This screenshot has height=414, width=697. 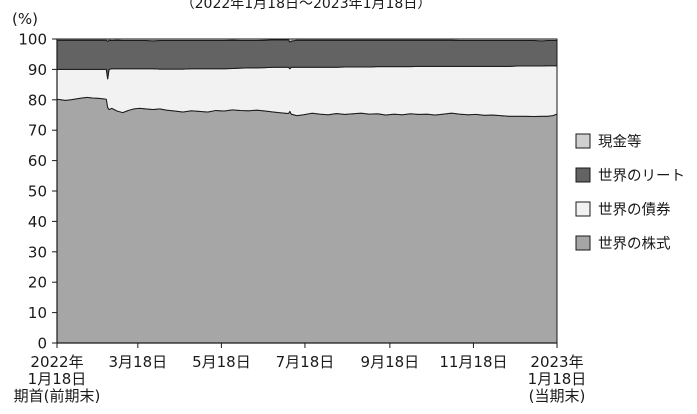 What do you see at coordinates (42, 344) in the screenshot?
I see `y-tick-label: 0` at bounding box center [42, 344].